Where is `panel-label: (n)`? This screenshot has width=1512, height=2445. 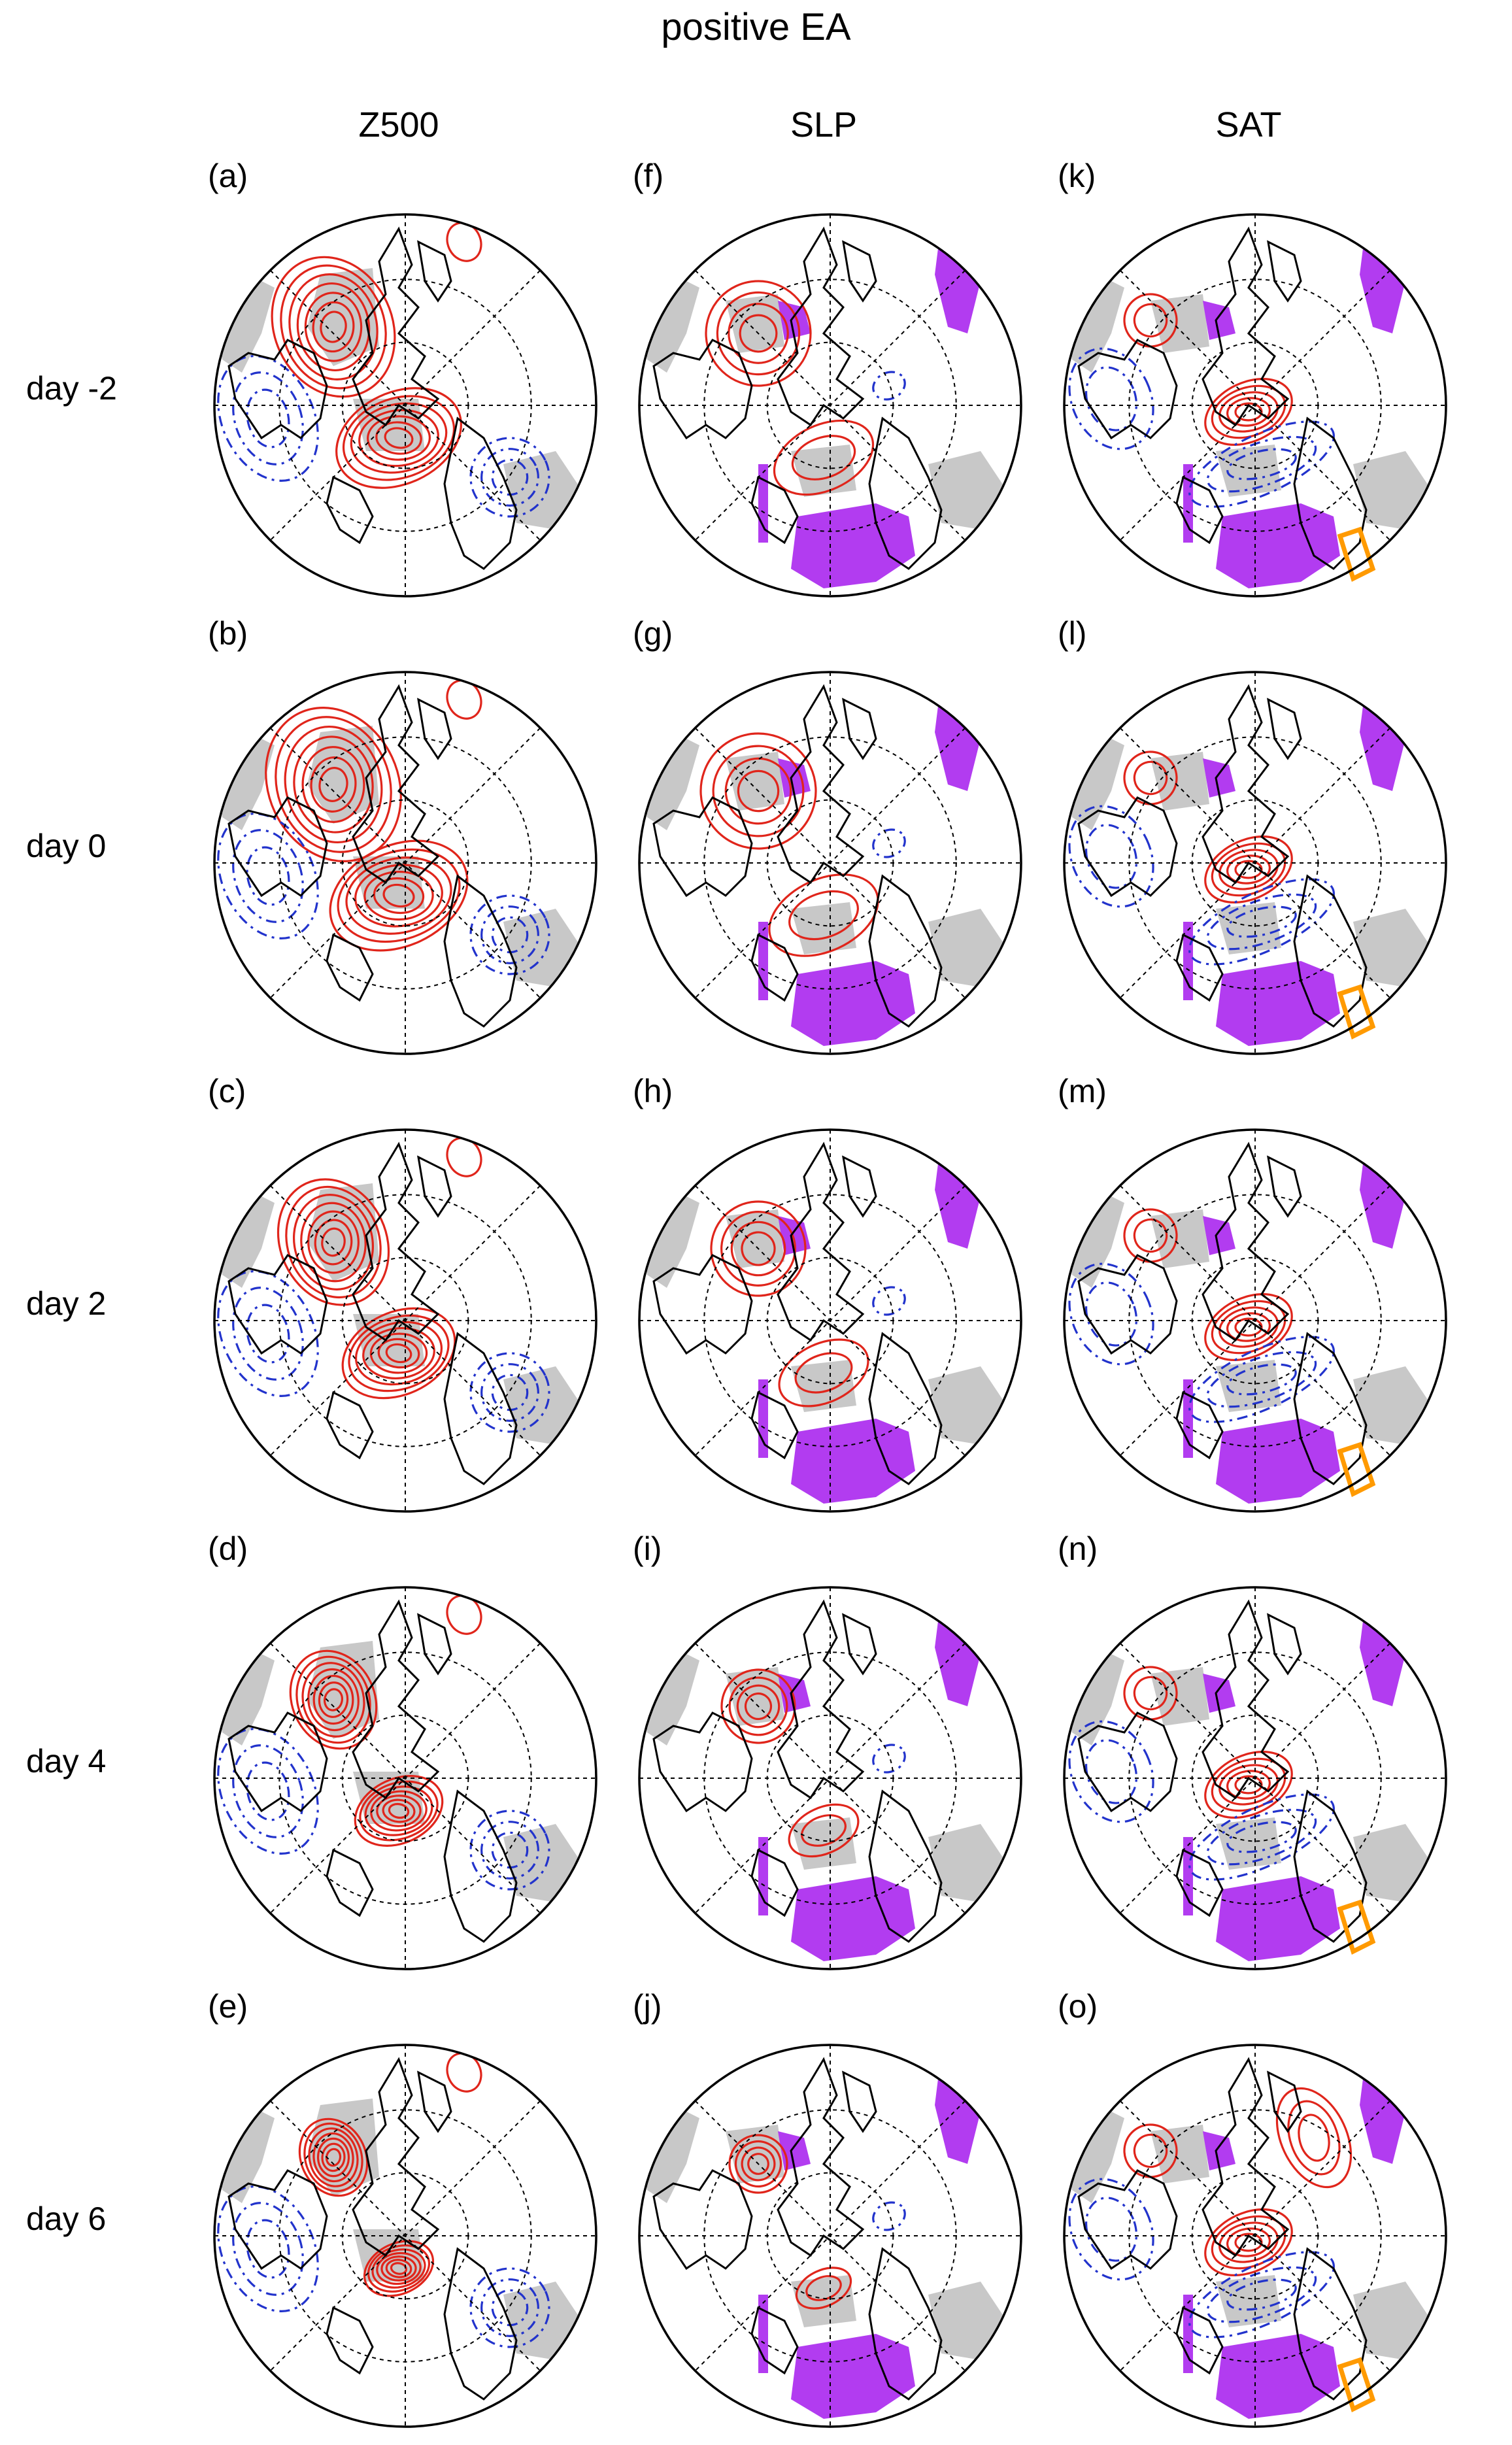 panel-label: (n) is located at coordinates (1078, 1548).